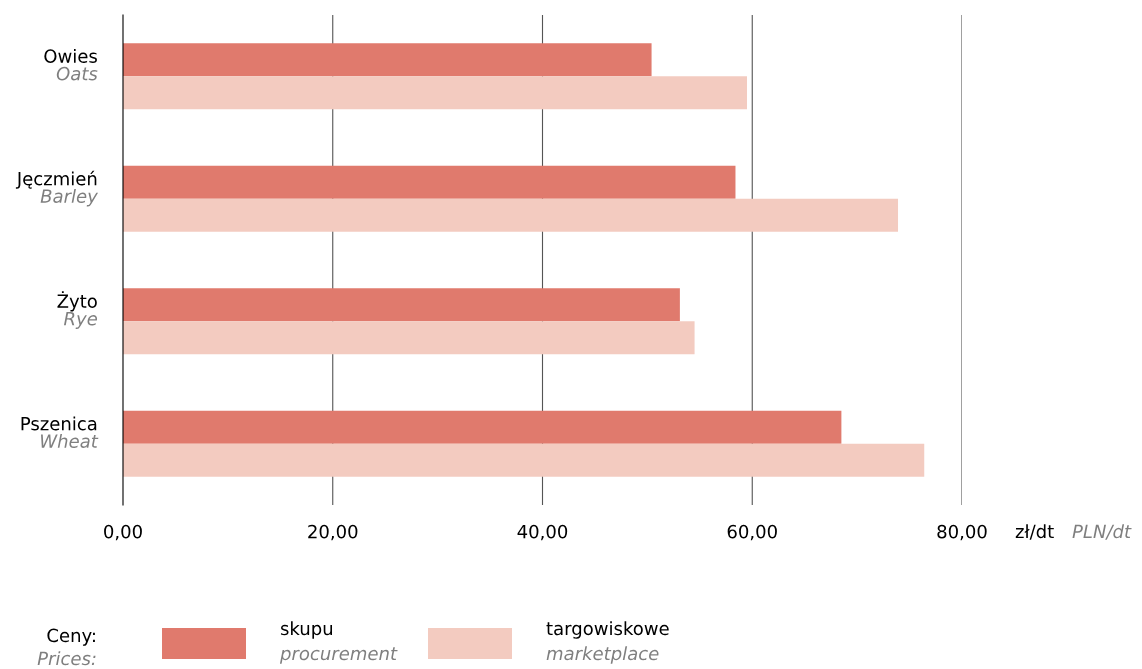  I want to click on x-axis-title: zł/dt PLN/dt, so click(1073, 532).